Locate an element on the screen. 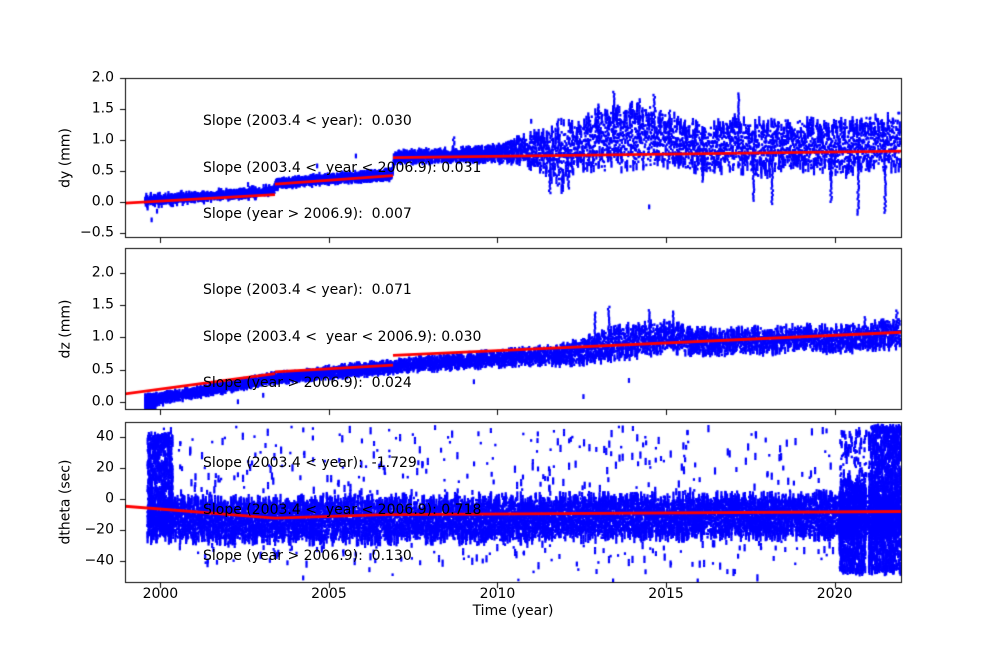 The image size is (1000, 650). x-tick-label: 2020 is located at coordinates (834, 594).